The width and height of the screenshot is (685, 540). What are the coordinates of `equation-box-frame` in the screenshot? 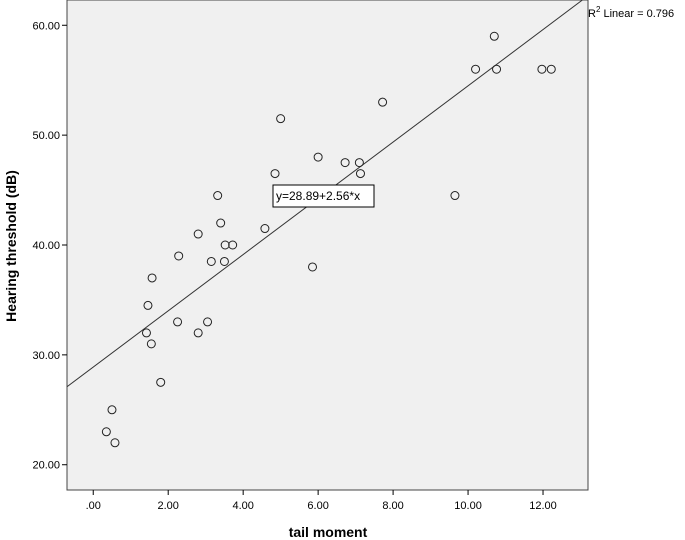 It's located at (323, 196).